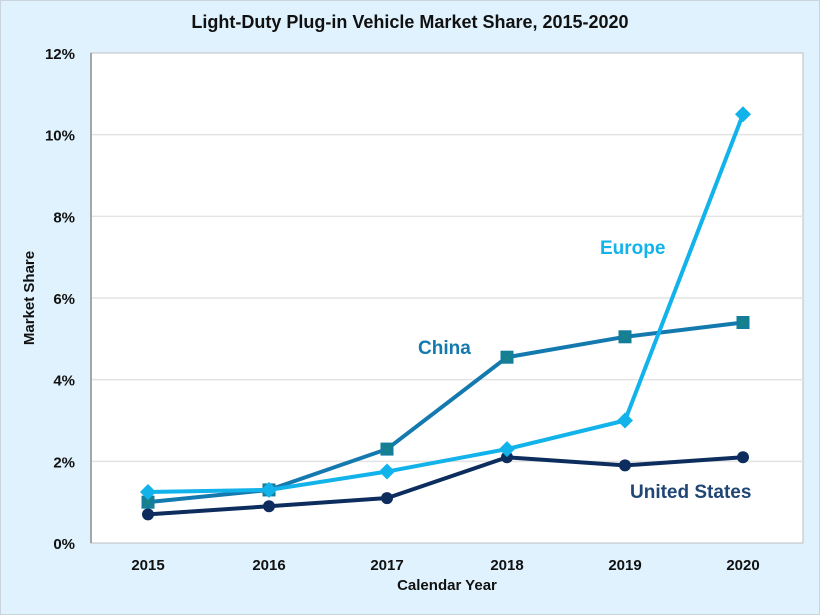 Image resolution: width=820 pixels, height=615 pixels. I want to click on x-tick-label: 2017, so click(386, 565).